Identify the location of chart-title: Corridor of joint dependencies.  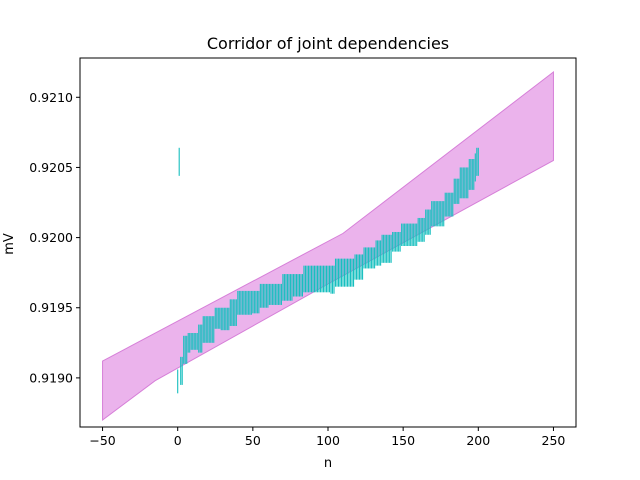
(328, 43).